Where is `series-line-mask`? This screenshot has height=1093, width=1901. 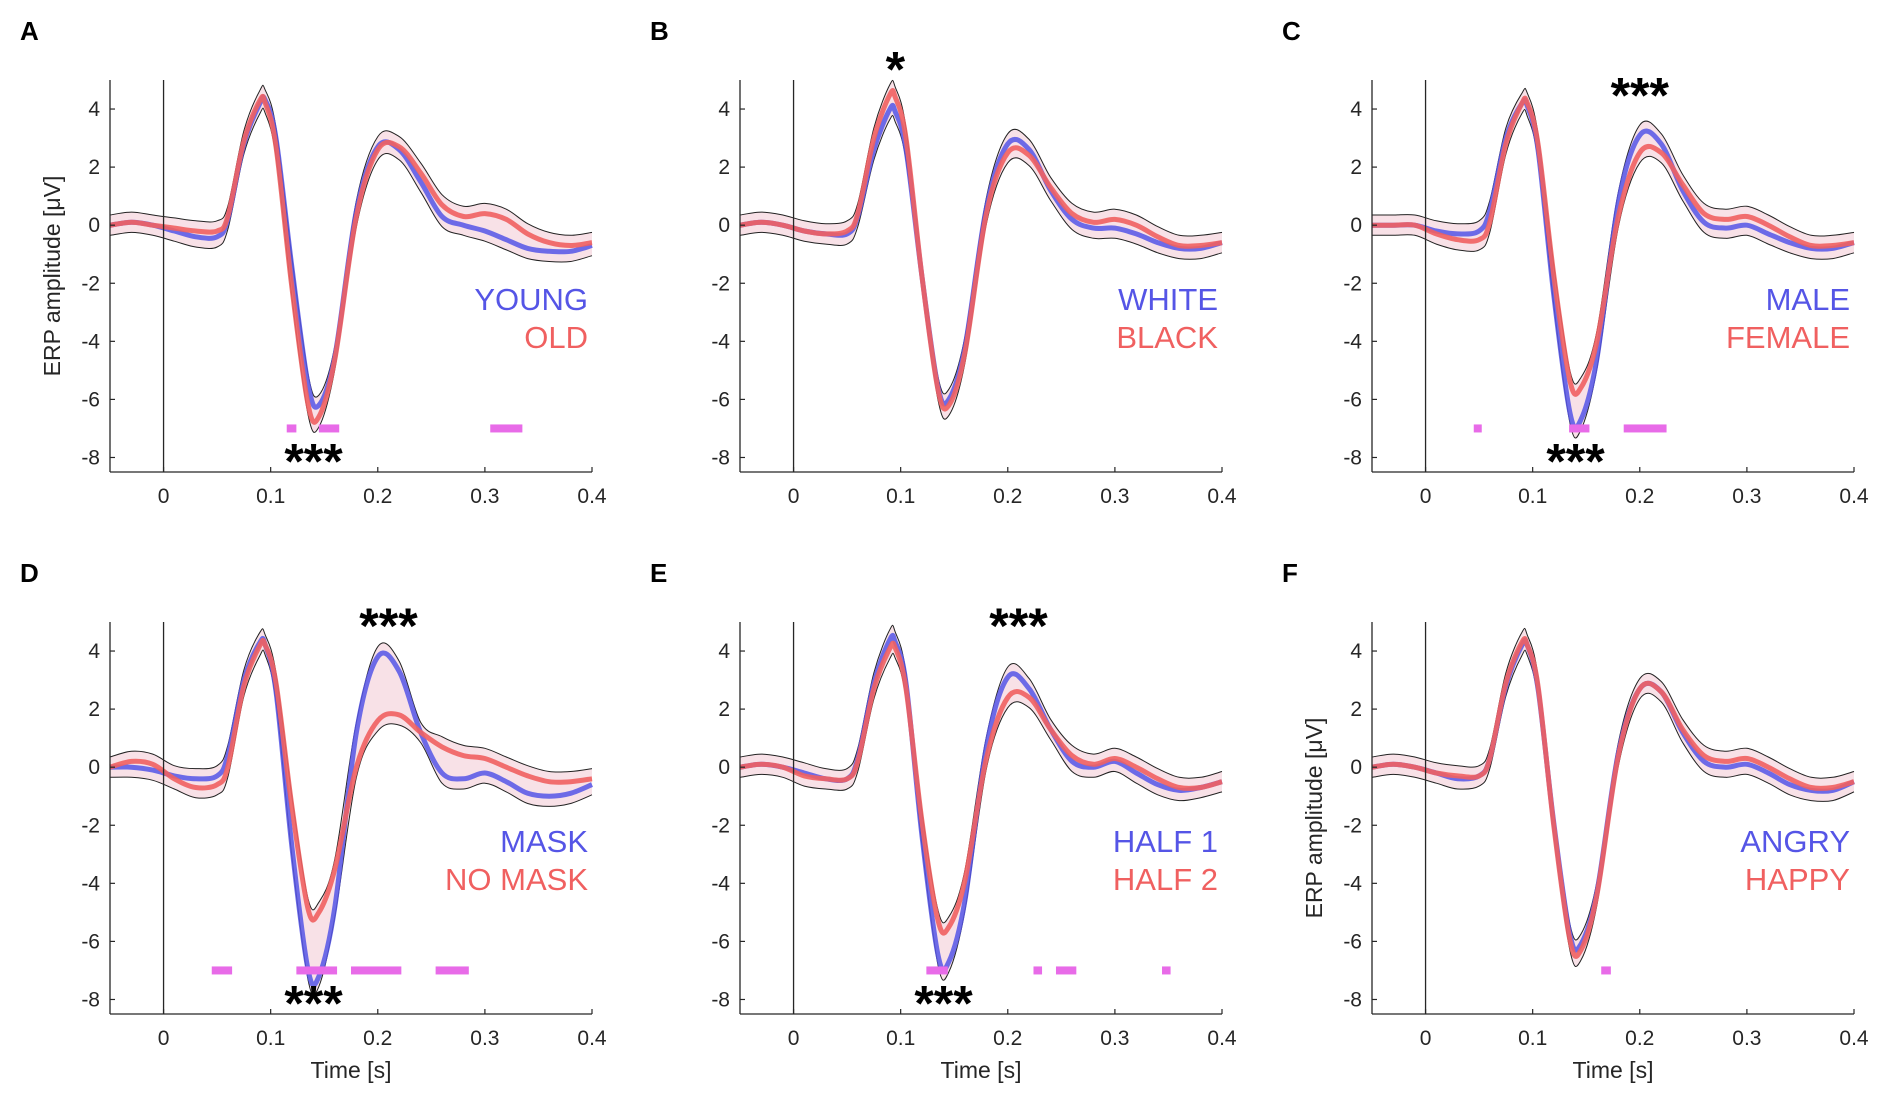
series-line-mask is located at coordinates (351, 812).